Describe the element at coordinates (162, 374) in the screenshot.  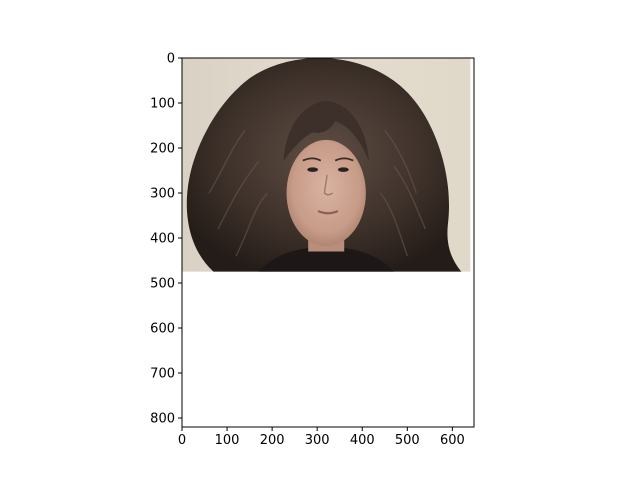
I see `y-tick-label: 700` at that location.